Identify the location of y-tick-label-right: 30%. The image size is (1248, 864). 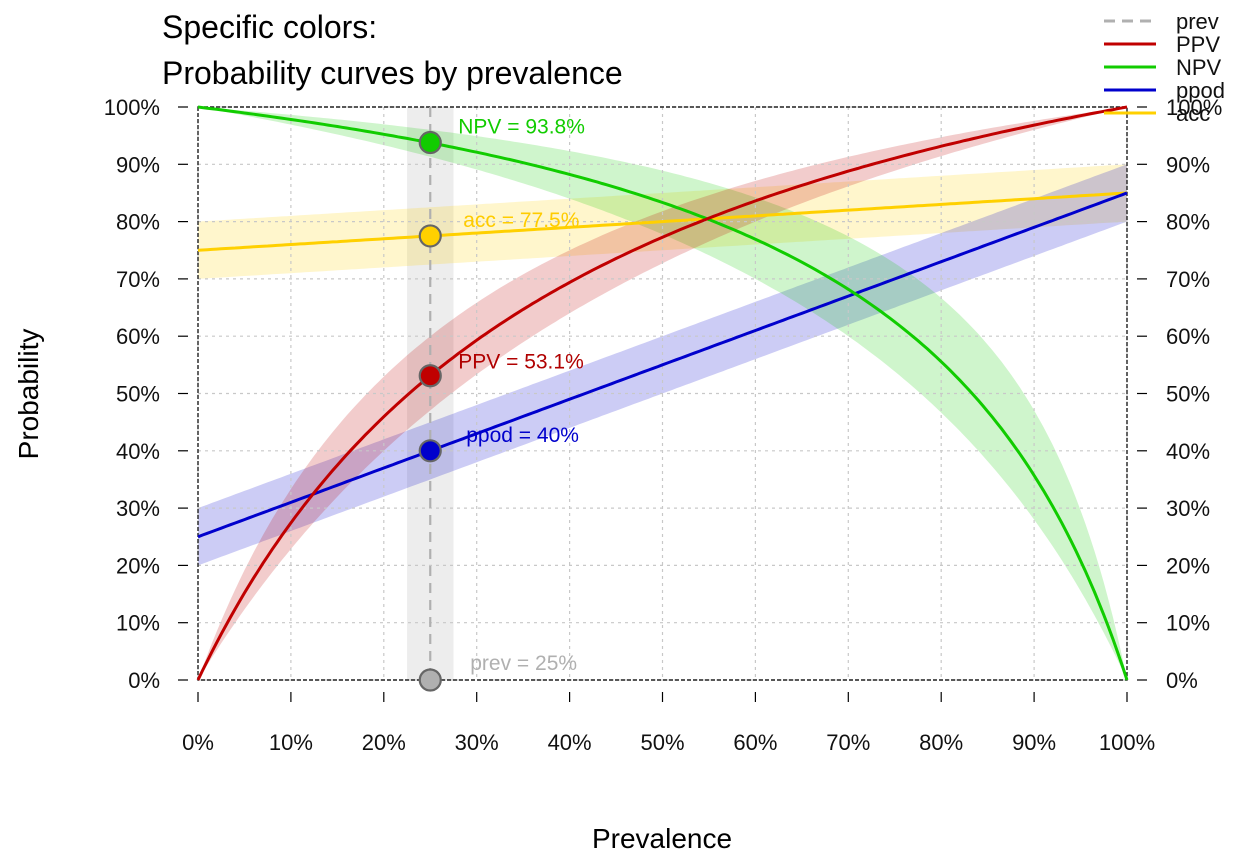
(1188, 508).